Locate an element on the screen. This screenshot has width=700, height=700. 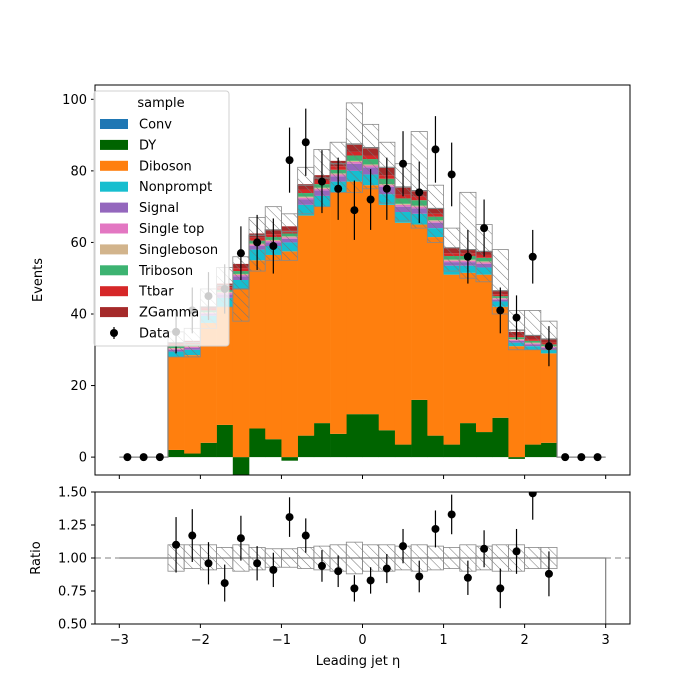
legend-label-nonprompt: Nonprompt is located at coordinates (175, 187).